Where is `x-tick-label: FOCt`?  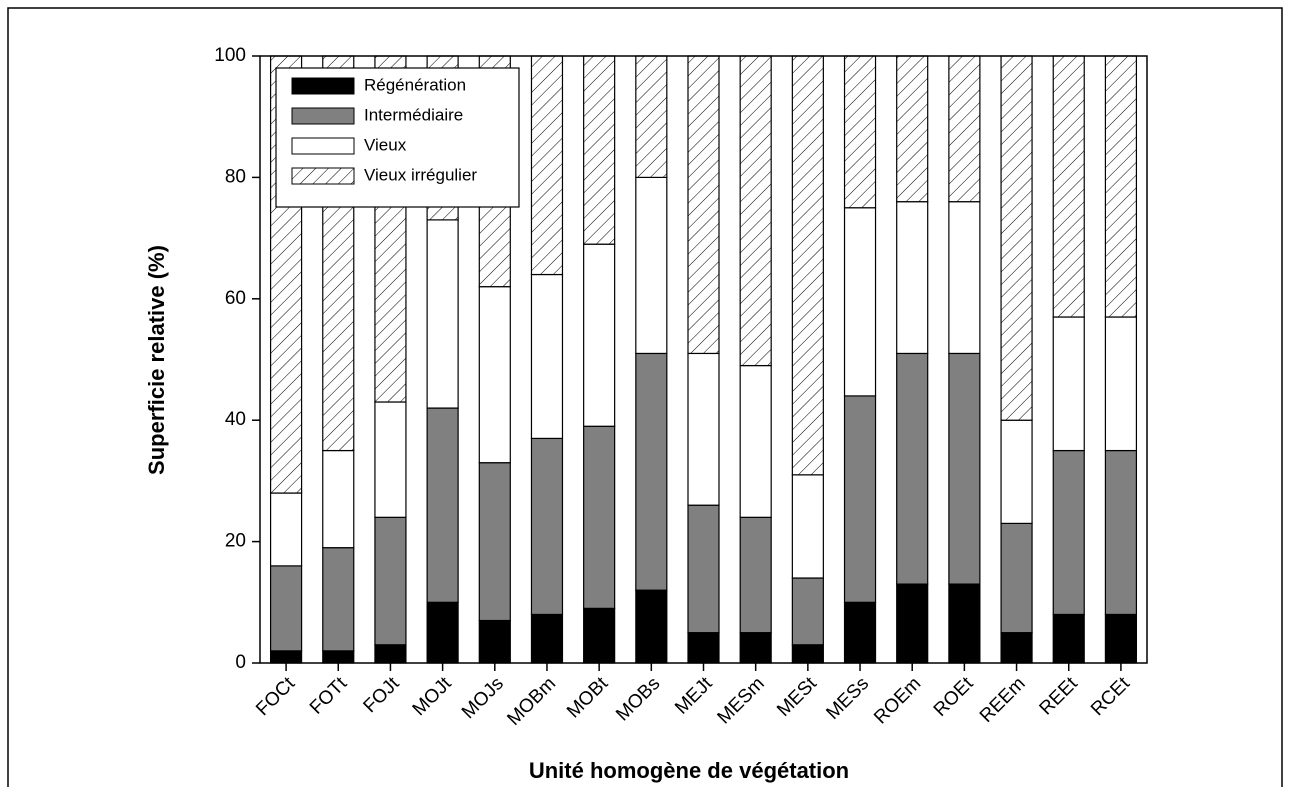
x-tick-label: FOCt is located at coordinates (275, 696).